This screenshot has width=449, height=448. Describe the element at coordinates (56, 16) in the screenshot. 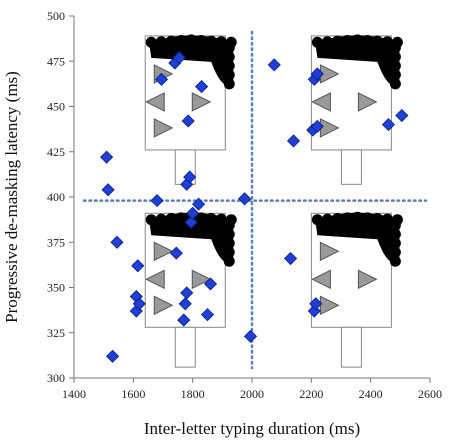

I see `y-tick-label: 500` at that location.